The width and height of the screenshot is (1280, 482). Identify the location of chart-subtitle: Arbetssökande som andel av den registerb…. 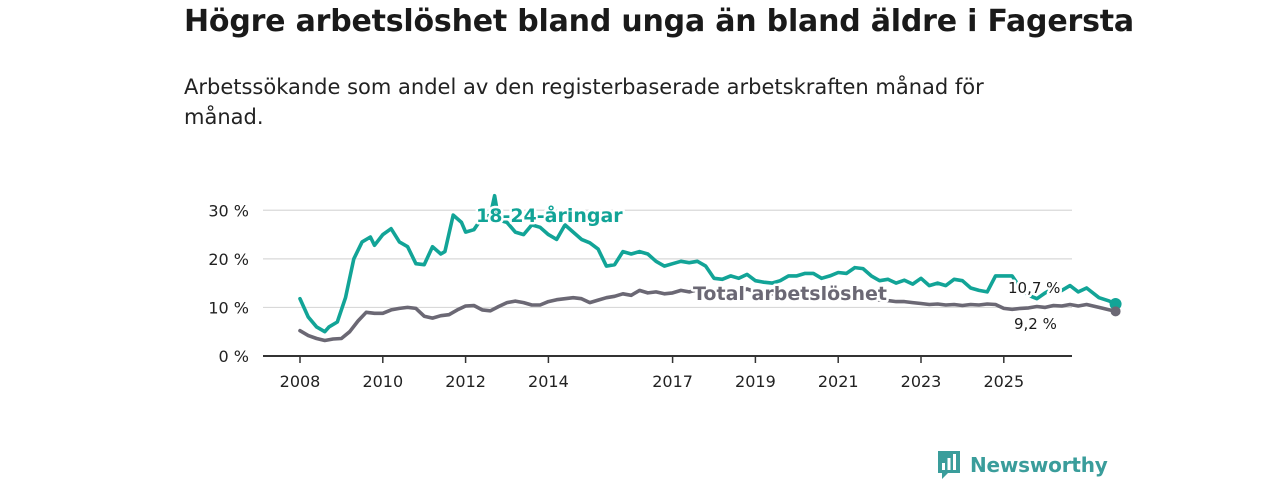
(584, 102).